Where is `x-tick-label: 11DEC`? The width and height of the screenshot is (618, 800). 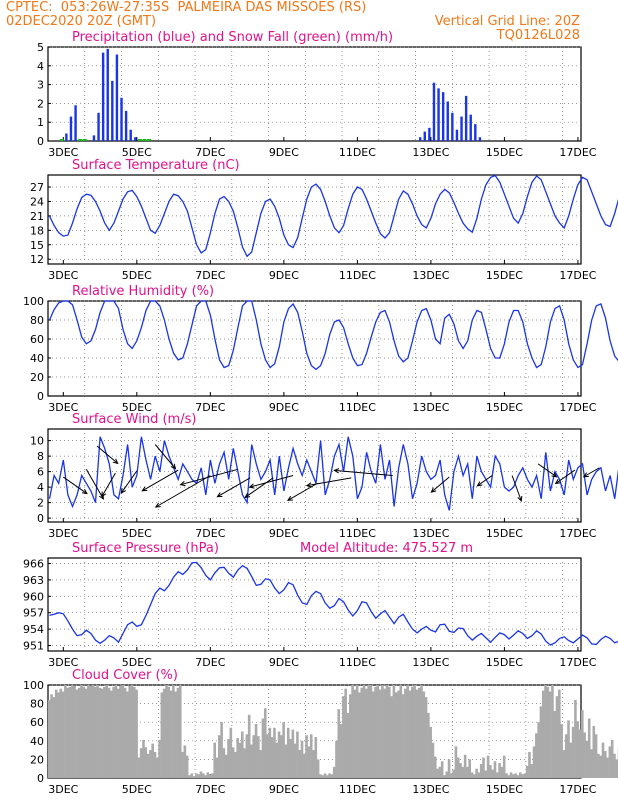
x-tick-label: 11DEC is located at coordinates (357, 662).